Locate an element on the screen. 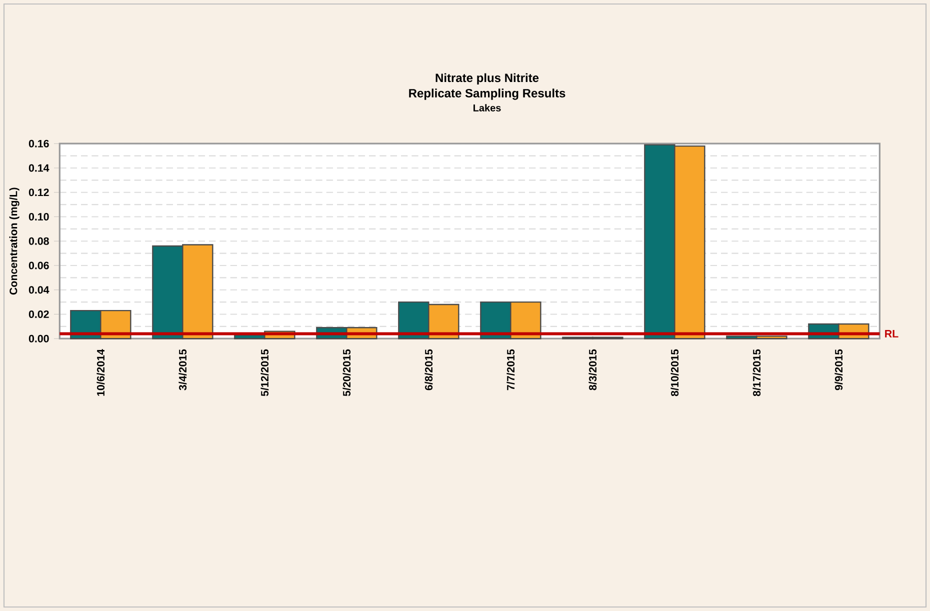 This screenshot has width=930, height=611. x-tick-label: 7/7/2015 is located at coordinates (510, 369).